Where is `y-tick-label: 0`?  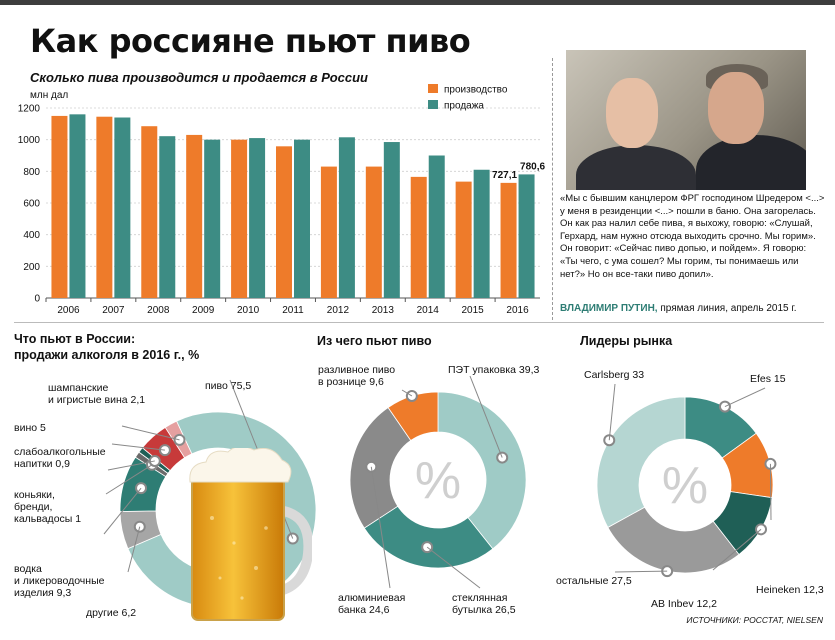
y-tick-label: 0 is located at coordinates (37, 299).